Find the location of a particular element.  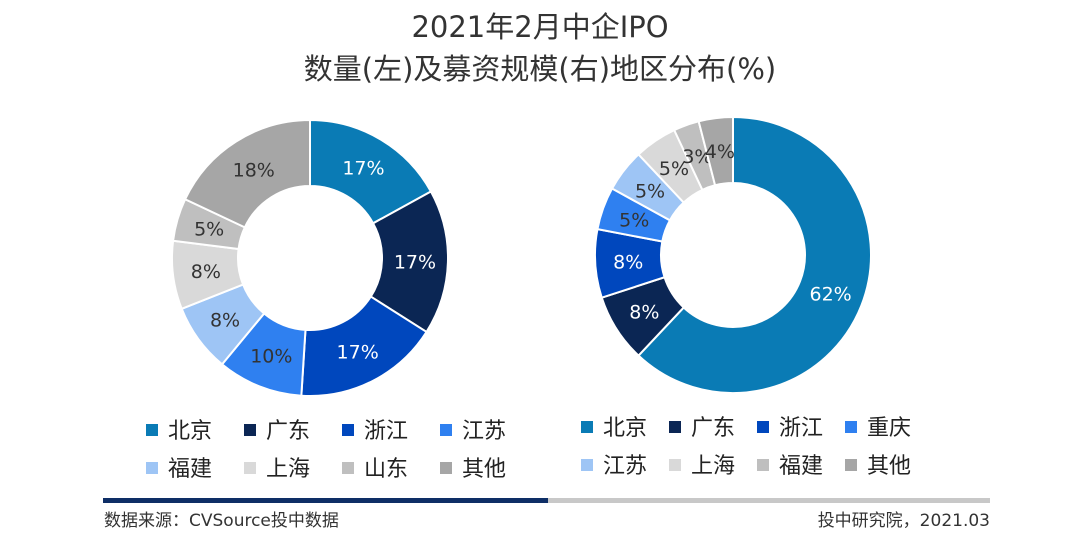

footer-divider-light is located at coordinates (769, 500).